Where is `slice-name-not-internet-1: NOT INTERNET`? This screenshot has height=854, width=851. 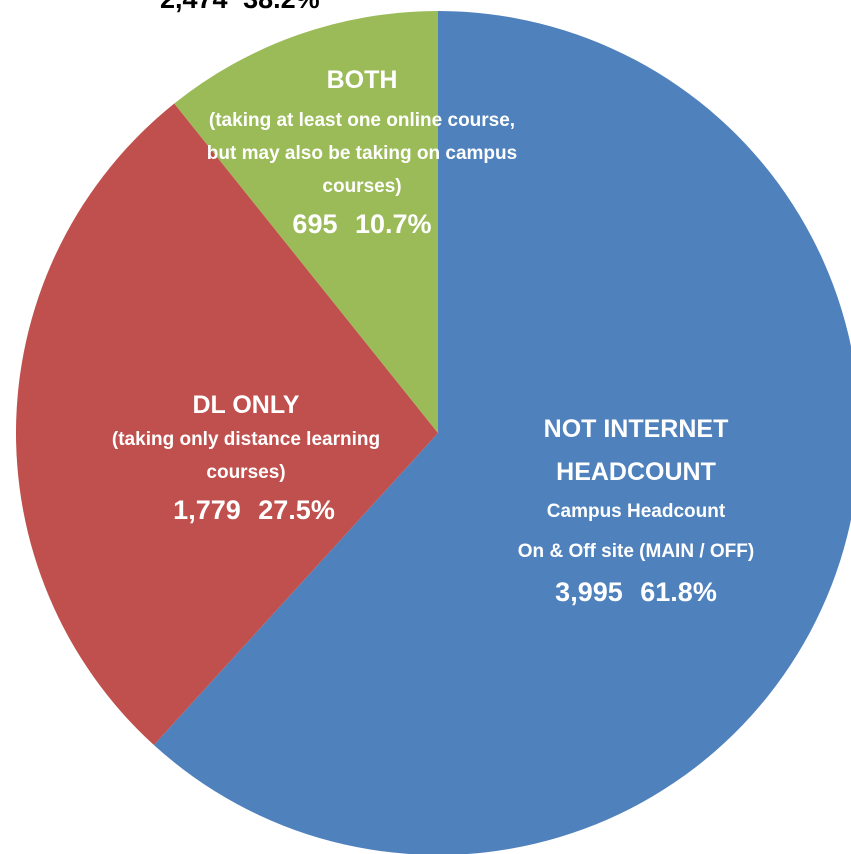 slice-name-not-internet-1: NOT INTERNET is located at coordinates (636, 429).